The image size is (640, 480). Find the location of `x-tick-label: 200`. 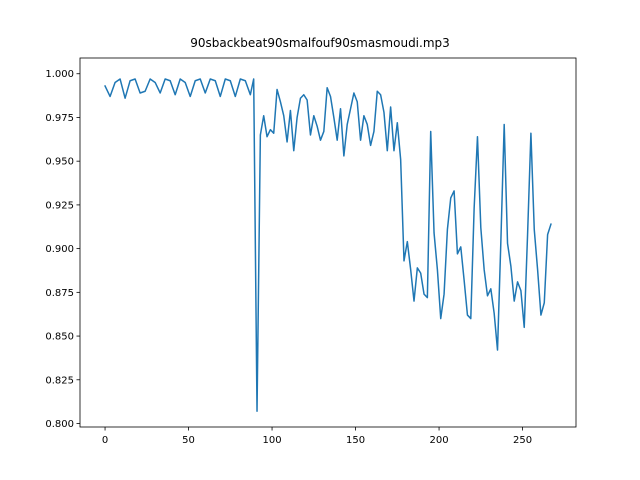

x-tick-label: 200 is located at coordinates (439, 440).